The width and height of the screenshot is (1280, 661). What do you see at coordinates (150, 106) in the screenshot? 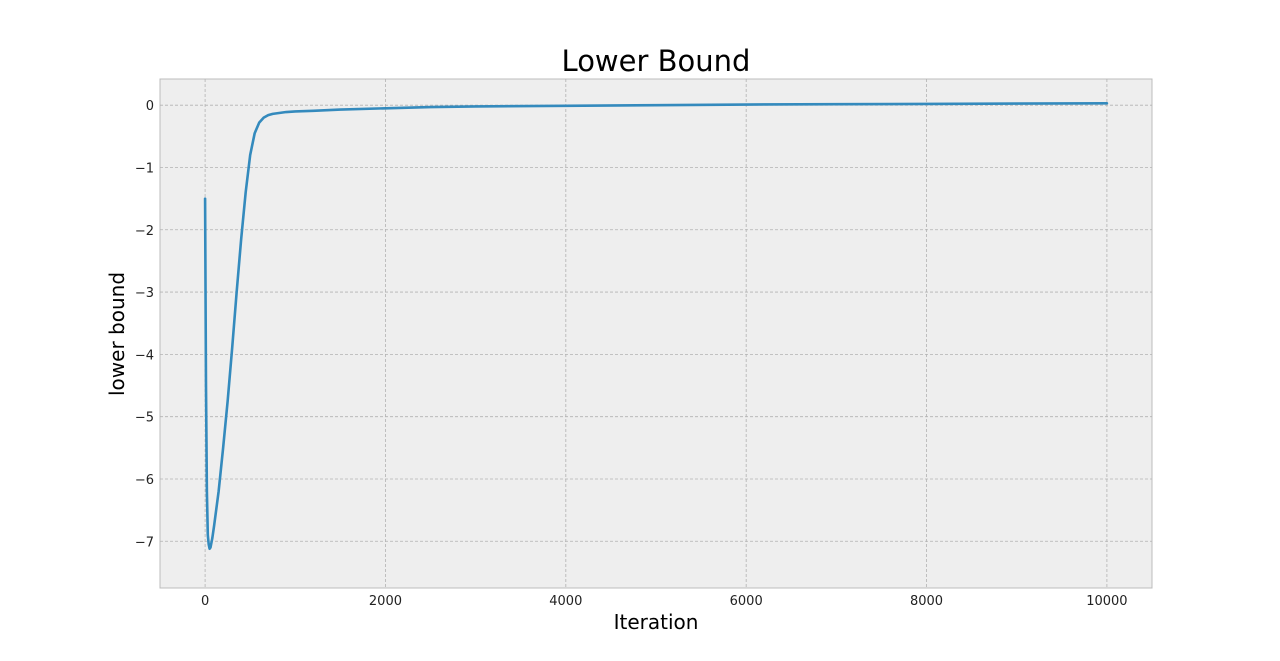
I see `y-tick-label: 0` at bounding box center [150, 106].